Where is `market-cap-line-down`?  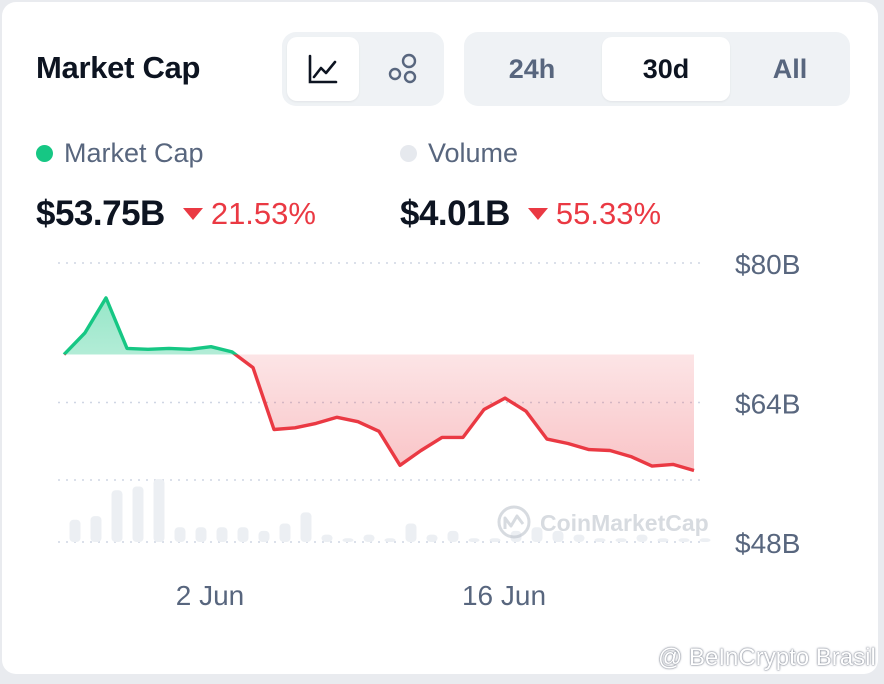 market-cap-line-down is located at coordinates (379, 413).